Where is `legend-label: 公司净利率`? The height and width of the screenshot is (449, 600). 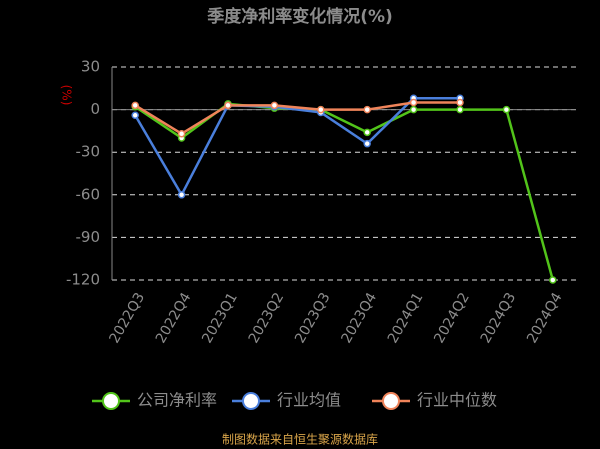
legend-label: 公司净利率 is located at coordinates (177, 400).